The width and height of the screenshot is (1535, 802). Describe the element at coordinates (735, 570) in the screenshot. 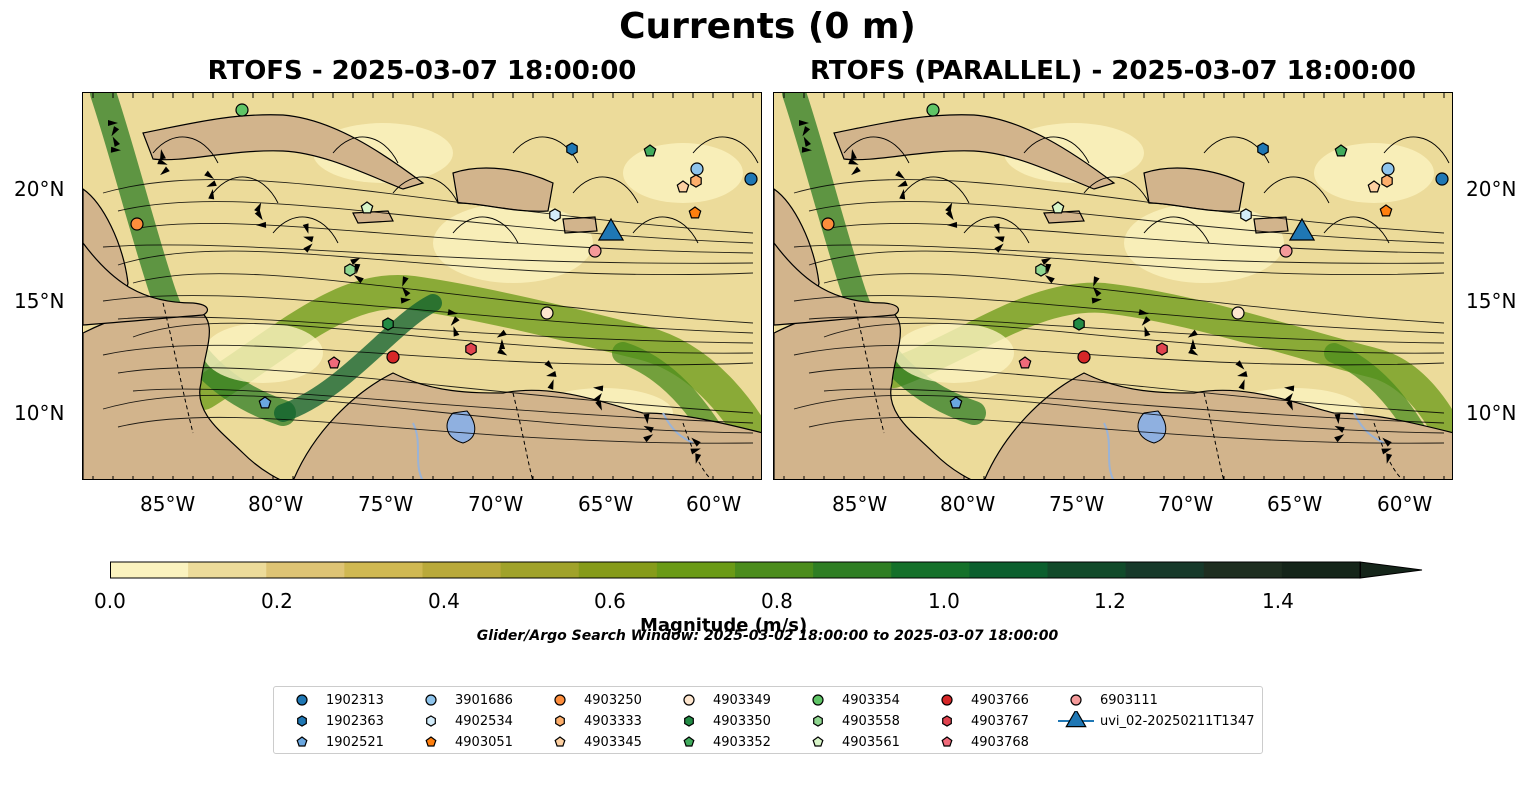

I see `colorbar-outline` at that location.